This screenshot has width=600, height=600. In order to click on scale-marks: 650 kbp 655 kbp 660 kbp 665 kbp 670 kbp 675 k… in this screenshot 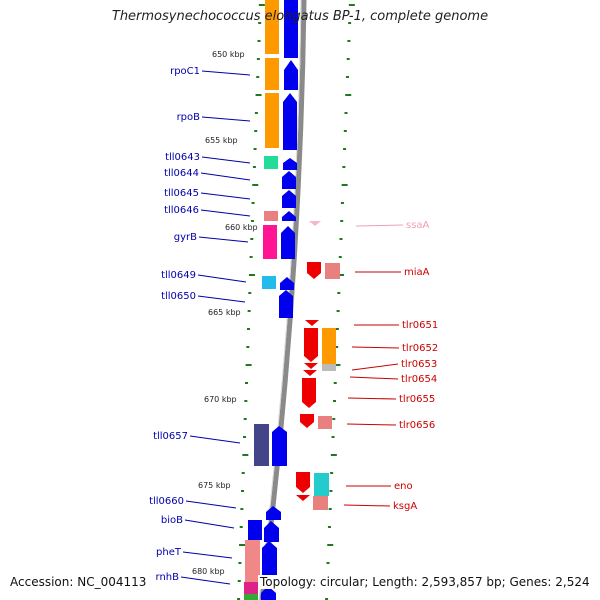, I will do `click(225, 313)`.